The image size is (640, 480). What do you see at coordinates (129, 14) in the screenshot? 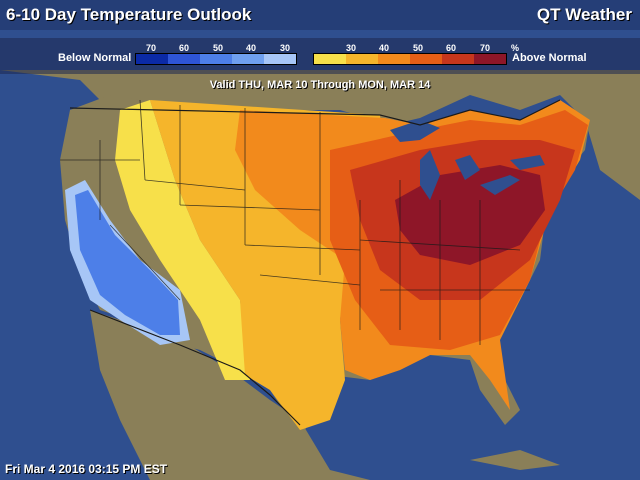
I see `page-title: 6-10 Day Temperature Outlook` at bounding box center [129, 14].